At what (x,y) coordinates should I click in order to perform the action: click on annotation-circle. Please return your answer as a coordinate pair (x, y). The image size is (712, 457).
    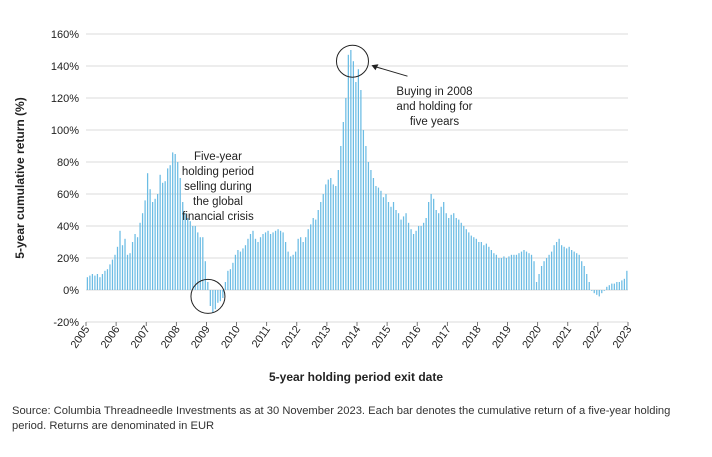
    Looking at the image, I should click on (208, 296).